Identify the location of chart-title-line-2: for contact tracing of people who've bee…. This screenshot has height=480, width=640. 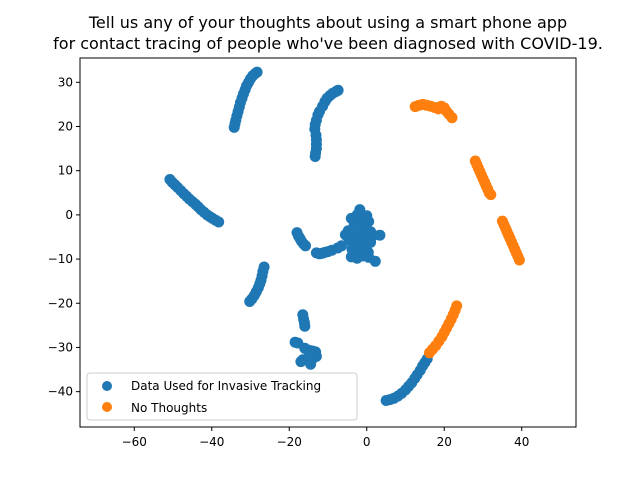
(328, 43).